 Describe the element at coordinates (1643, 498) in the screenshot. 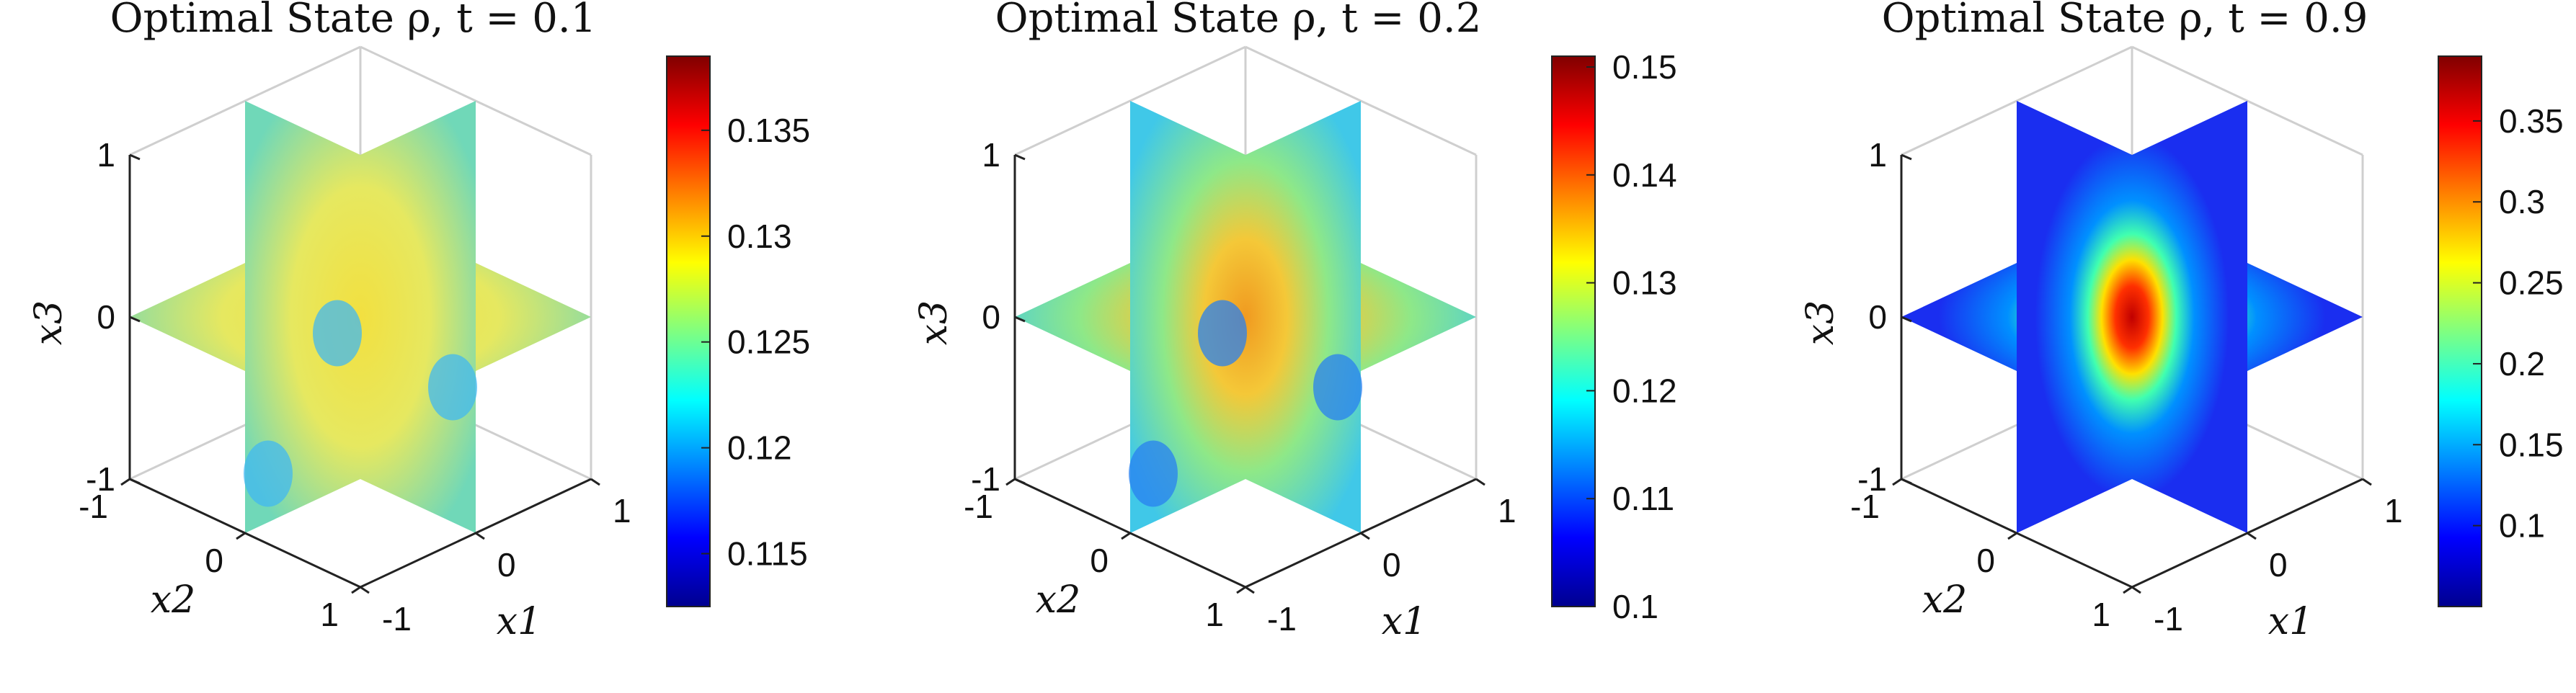

I see `colorbar-tick-label: 0.11` at that location.